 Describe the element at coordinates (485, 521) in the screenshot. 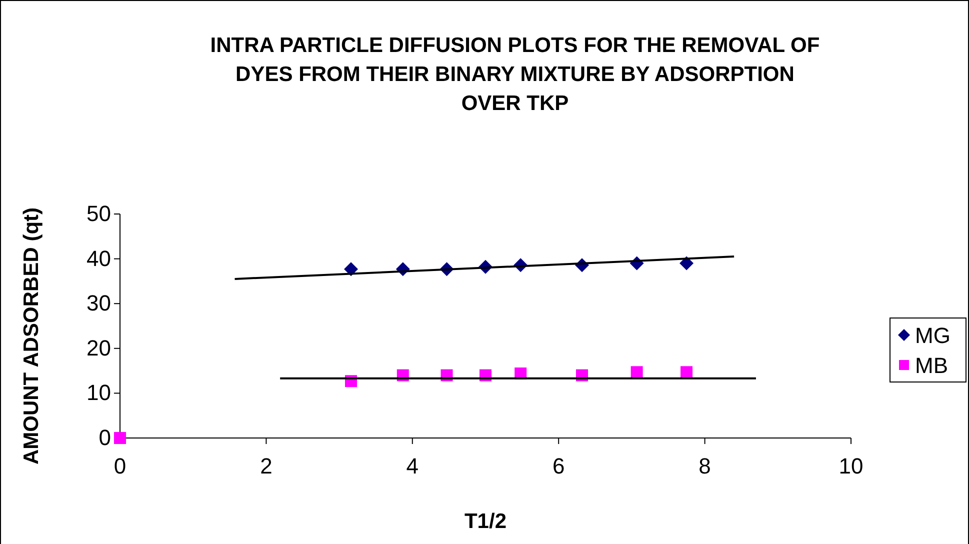

I see `x-axis-title: T1/2` at that location.